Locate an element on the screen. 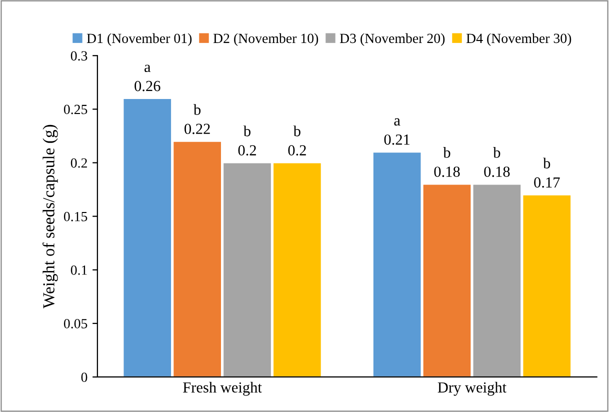 The image size is (609, 412). legend-label: D4 (November 30) is located at coordinates (519, 39).